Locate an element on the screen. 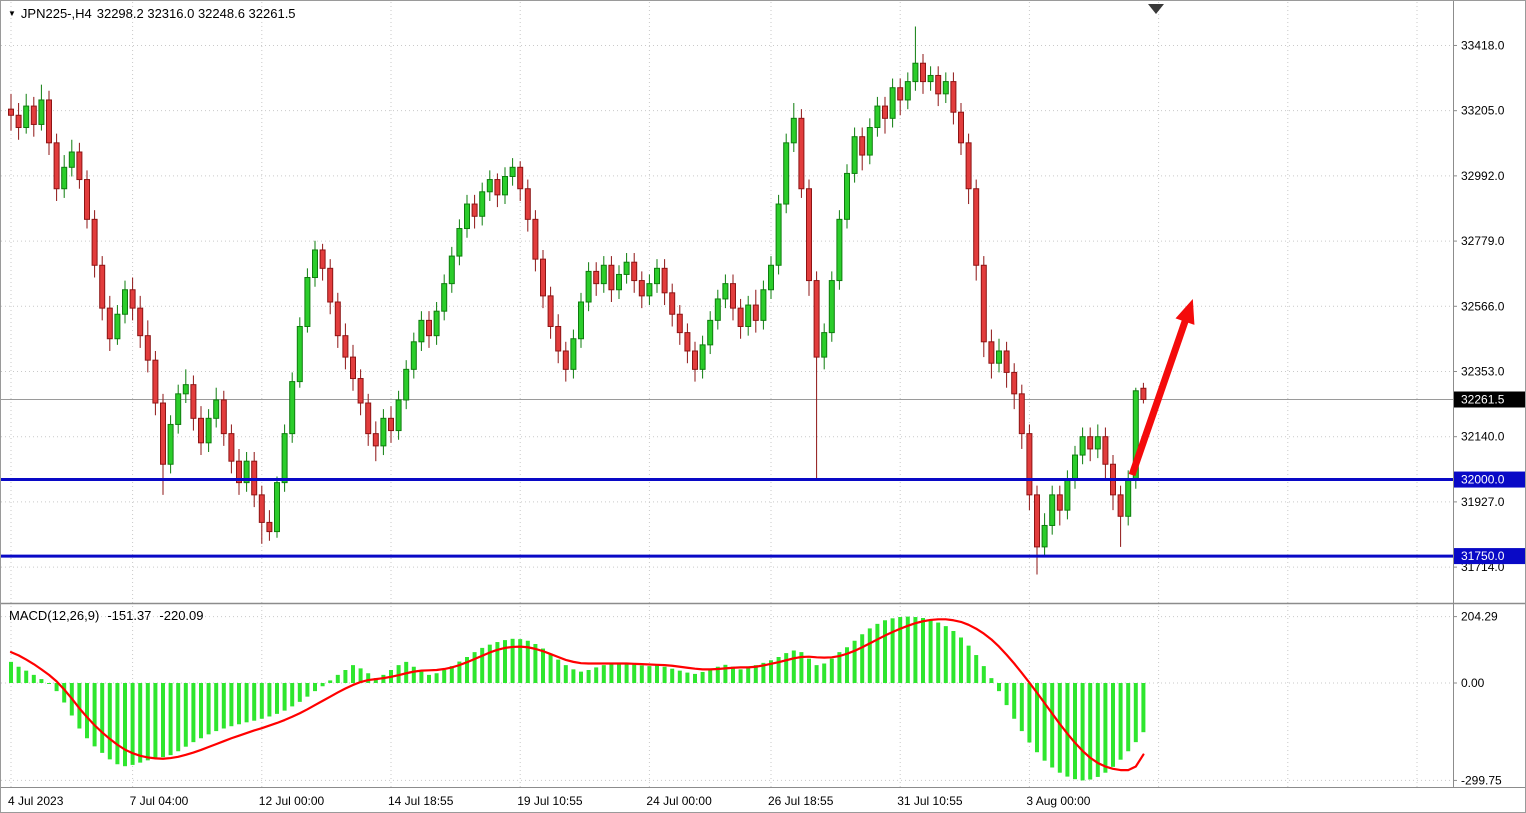  time-tick-label: 31 Jul 10:55 is located at coordinates (930, 801).